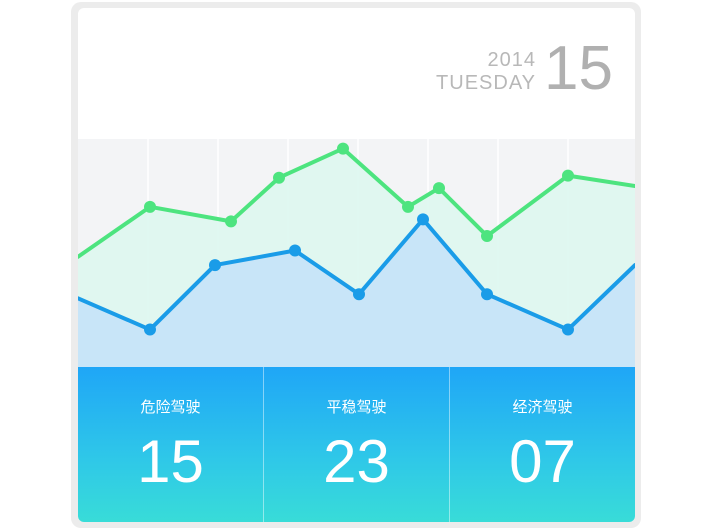  What do you see at coordinates (170, 461) in the screenshot?
I see `stat-value: 15` at bounding box center [170, 461].